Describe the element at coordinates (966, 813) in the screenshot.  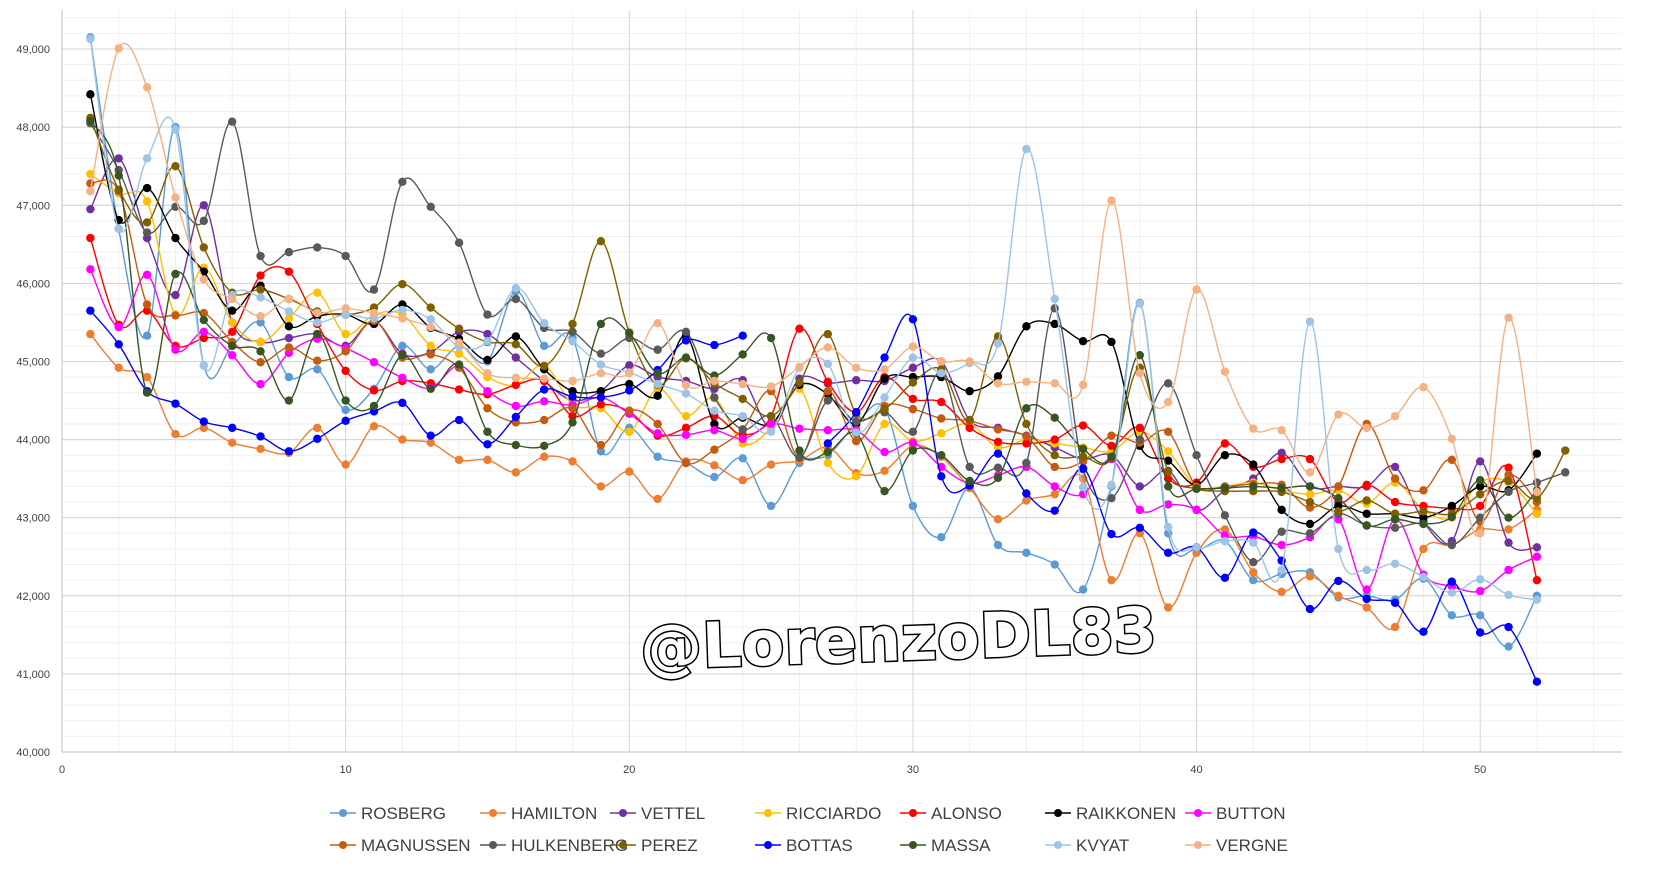
I see `legend-label: ALONSO` at that location.